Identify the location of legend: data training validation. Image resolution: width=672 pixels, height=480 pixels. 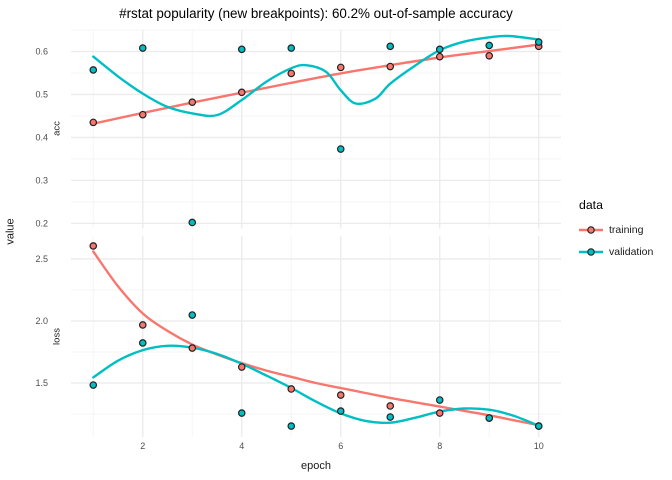
(616, 231).